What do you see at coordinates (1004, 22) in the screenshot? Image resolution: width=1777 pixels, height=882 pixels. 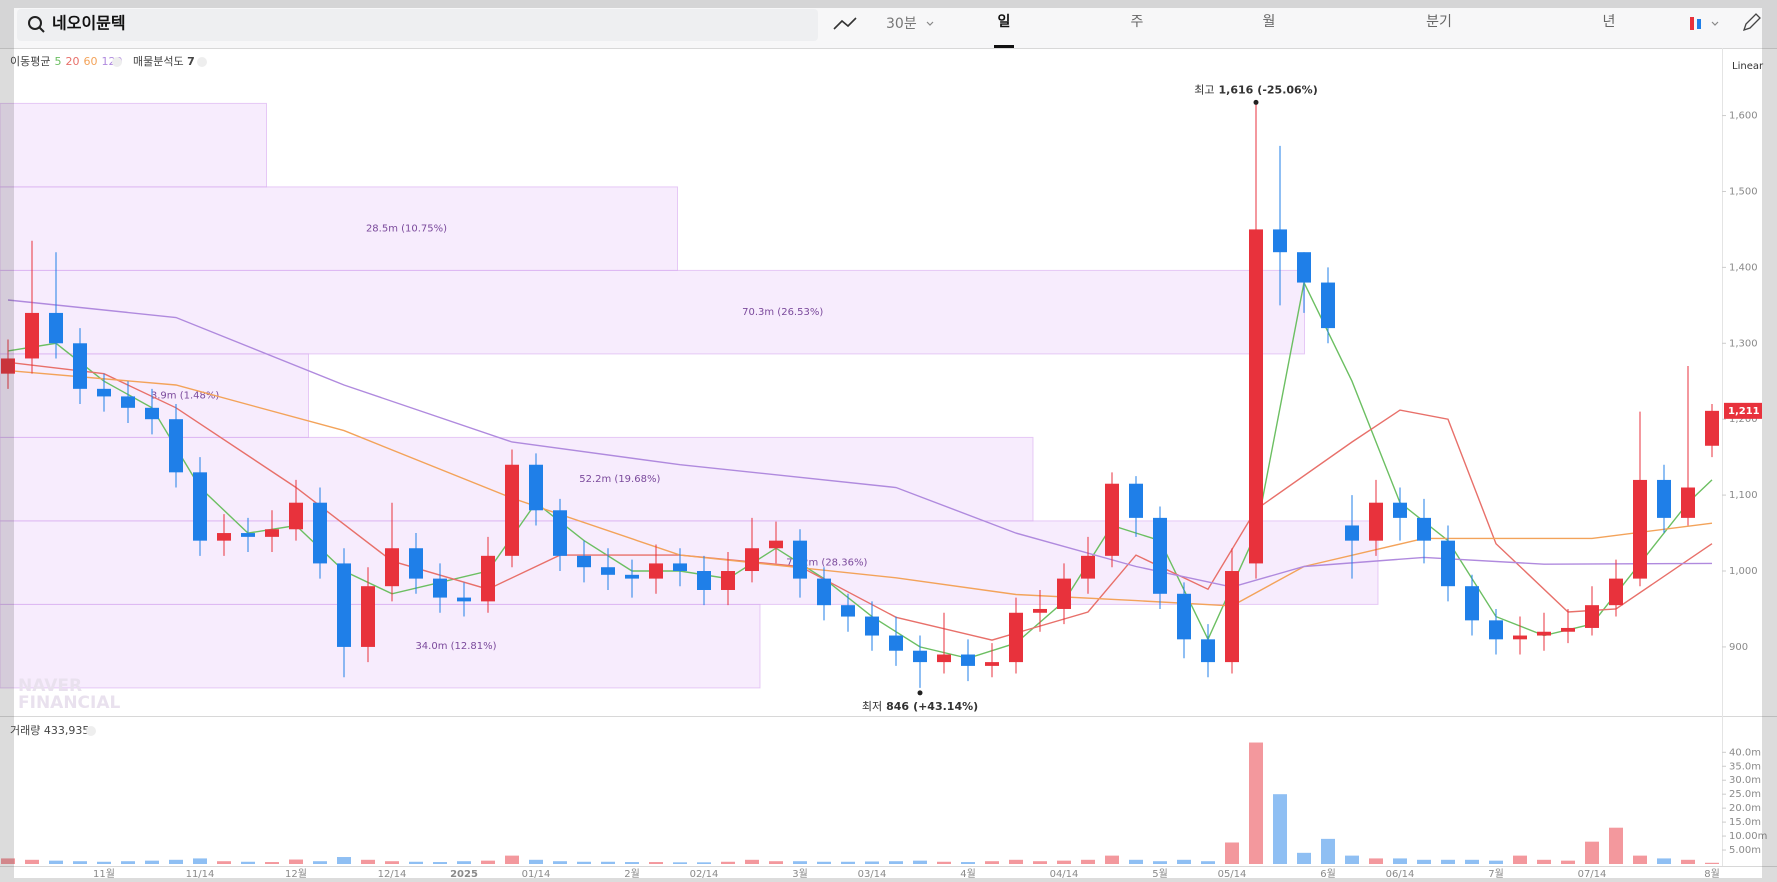 I see `period-tab: 일` at bounding box center [1004, 22].